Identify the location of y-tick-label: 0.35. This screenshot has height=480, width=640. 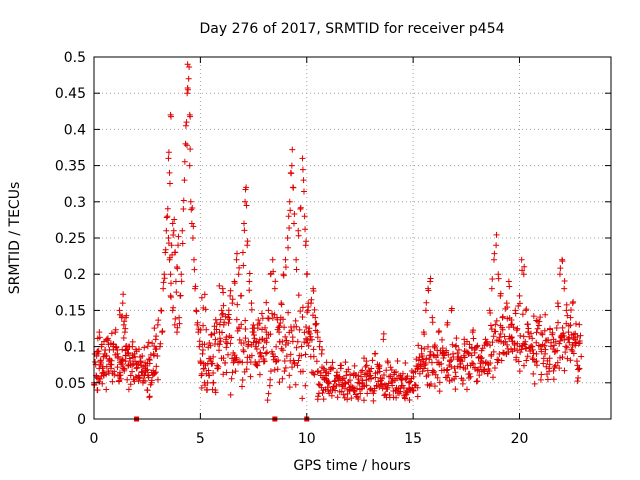
(70, 167).